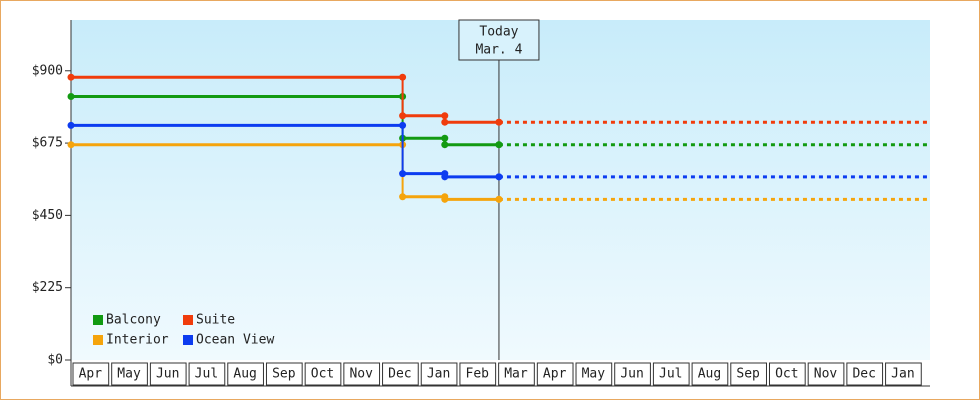 Image resolution: width=980 pixels, height=400 pixels. Describe the element at coordinates (133, 320) in the screenshot. I see `legend-label: Balcony` at that location.